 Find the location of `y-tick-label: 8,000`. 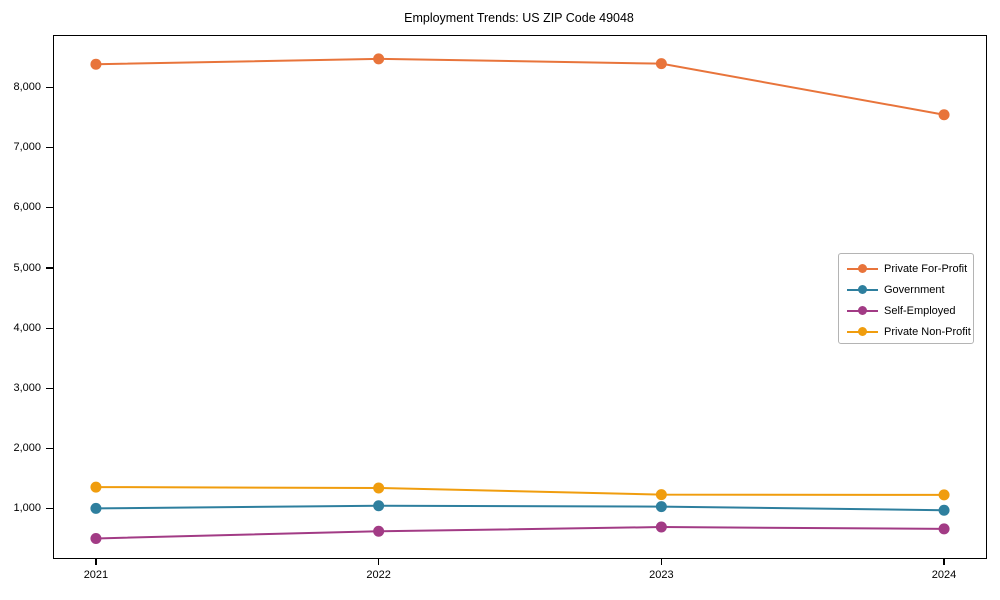

y-tick-label: 8,000 is located at coordinates (27, 87).